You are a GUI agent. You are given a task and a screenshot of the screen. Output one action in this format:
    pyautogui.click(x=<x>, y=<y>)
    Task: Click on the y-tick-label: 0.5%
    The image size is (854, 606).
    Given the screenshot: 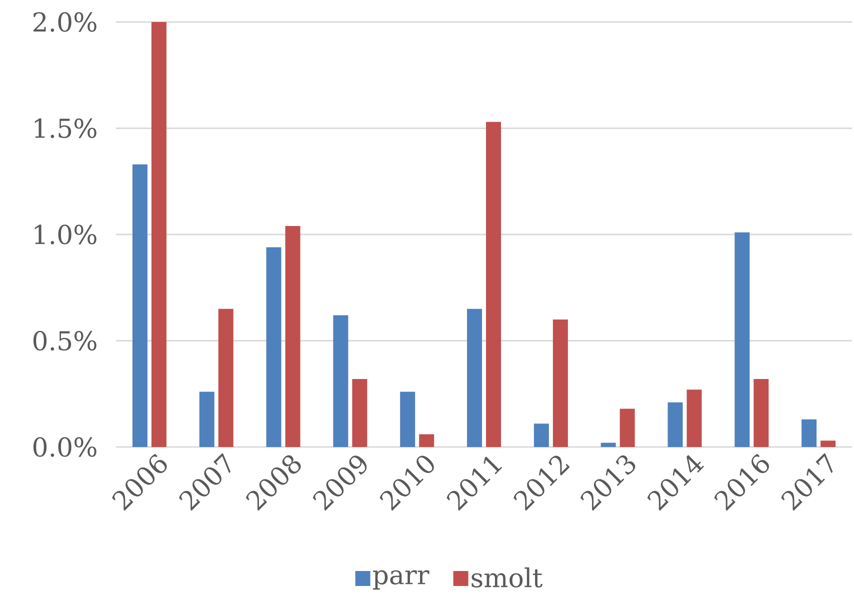 What is the action you would take?
    pyautogui.click(x=64, y=340)
    